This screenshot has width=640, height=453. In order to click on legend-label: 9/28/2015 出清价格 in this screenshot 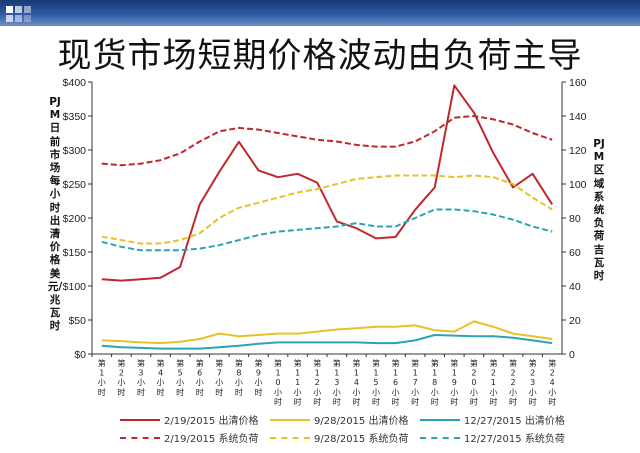, I will do `click(361, 421)`.